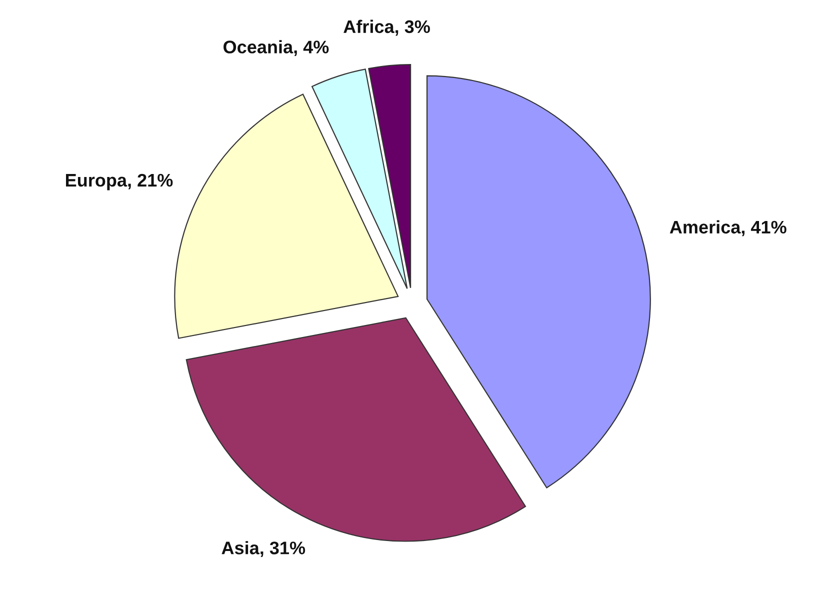 Image resolution: width=824 pixels, height=607 pixels. What do you see at coordinates (728, 228) in the screenshot?
I see `slice-label: America, 41%` at bounding box center [728, 228].